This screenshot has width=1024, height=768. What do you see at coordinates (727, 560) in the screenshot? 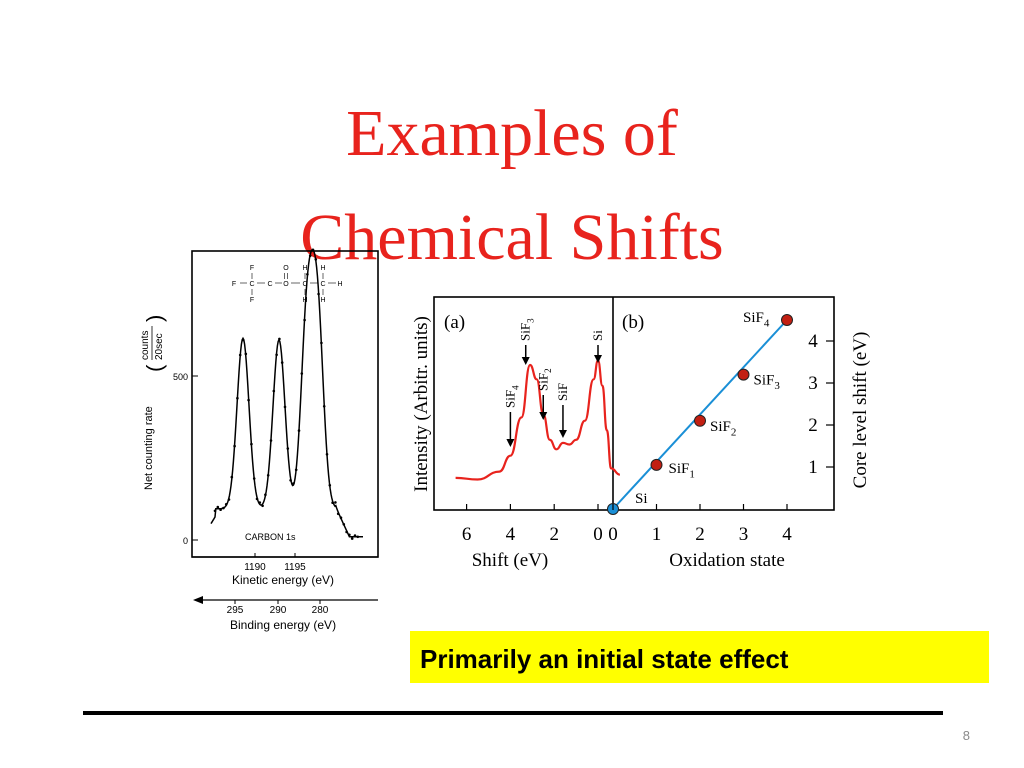
I see `panel-b-xlabel: Oxidation state` at bounding box center [727, 560].